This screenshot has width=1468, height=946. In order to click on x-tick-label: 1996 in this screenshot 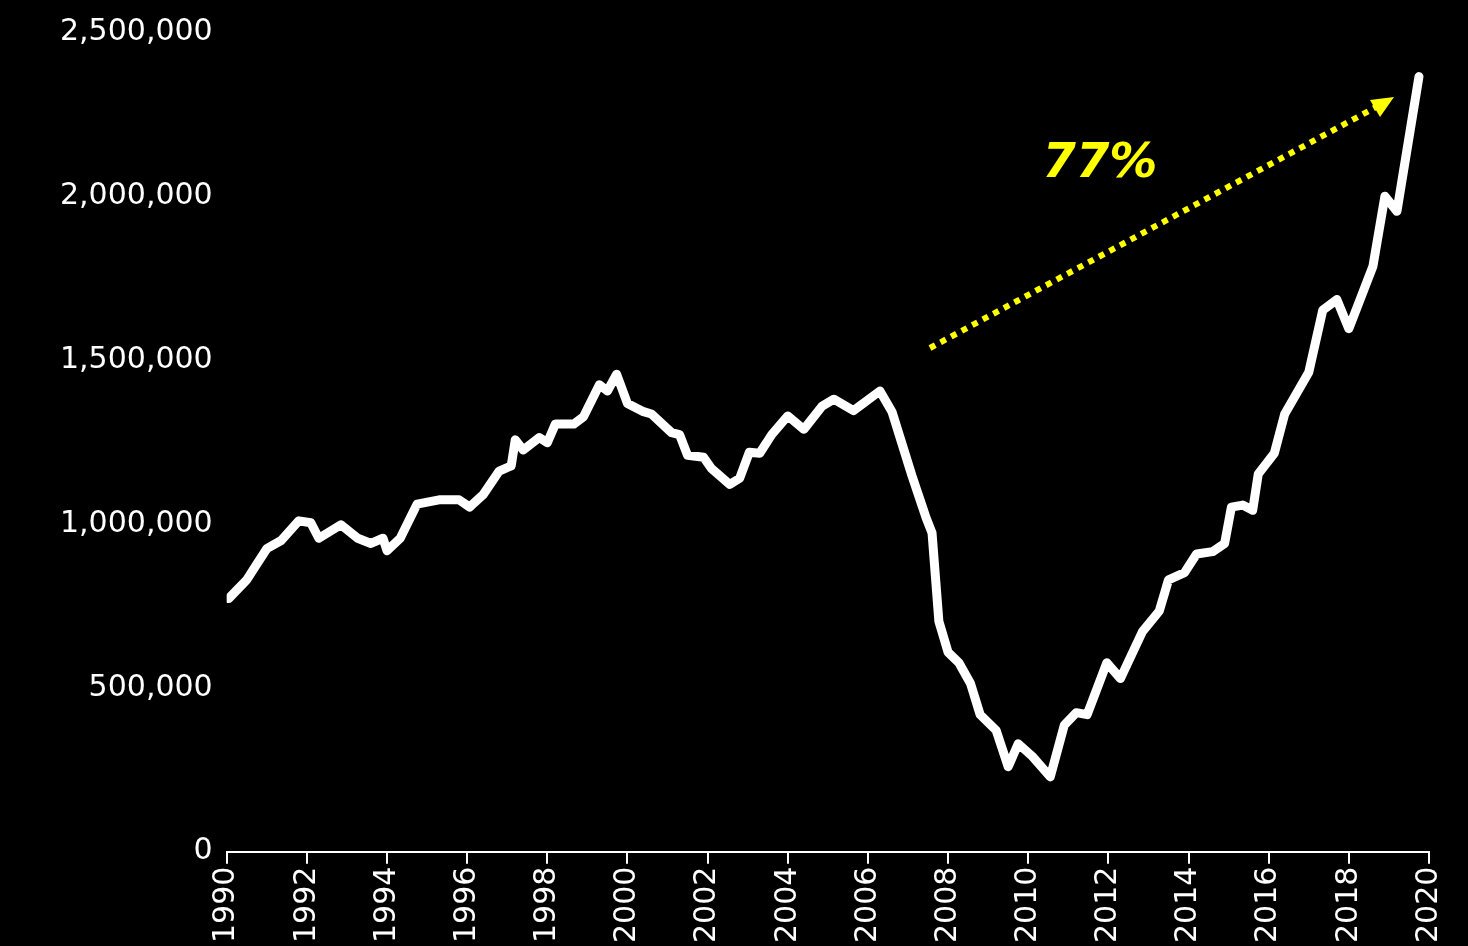, I will do `click(464, 905)`.